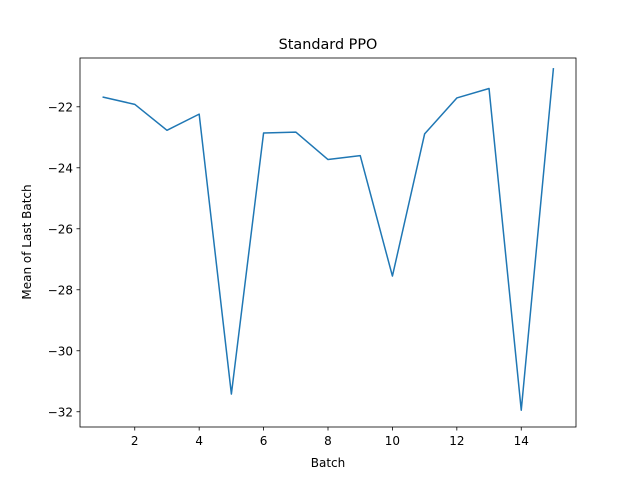  Describe the element at coordinates (135, 441) in the screenshot. I see `x-tick-label: 2` at that location.